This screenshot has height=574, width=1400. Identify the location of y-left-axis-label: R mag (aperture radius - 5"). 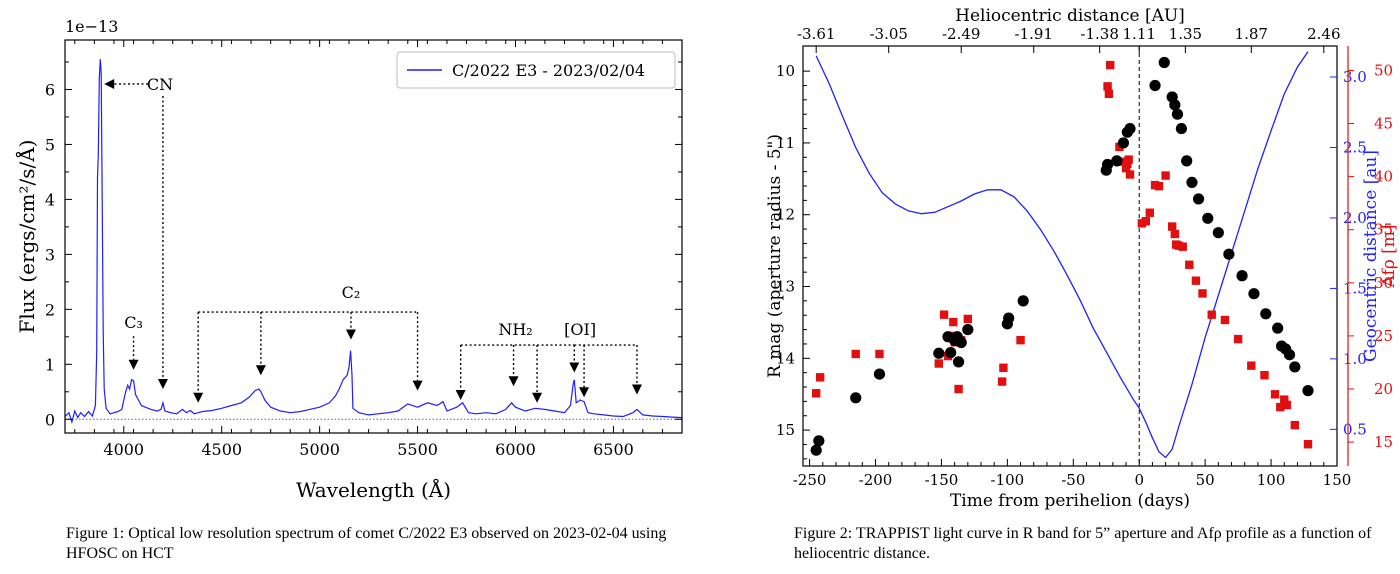
(775, 256).